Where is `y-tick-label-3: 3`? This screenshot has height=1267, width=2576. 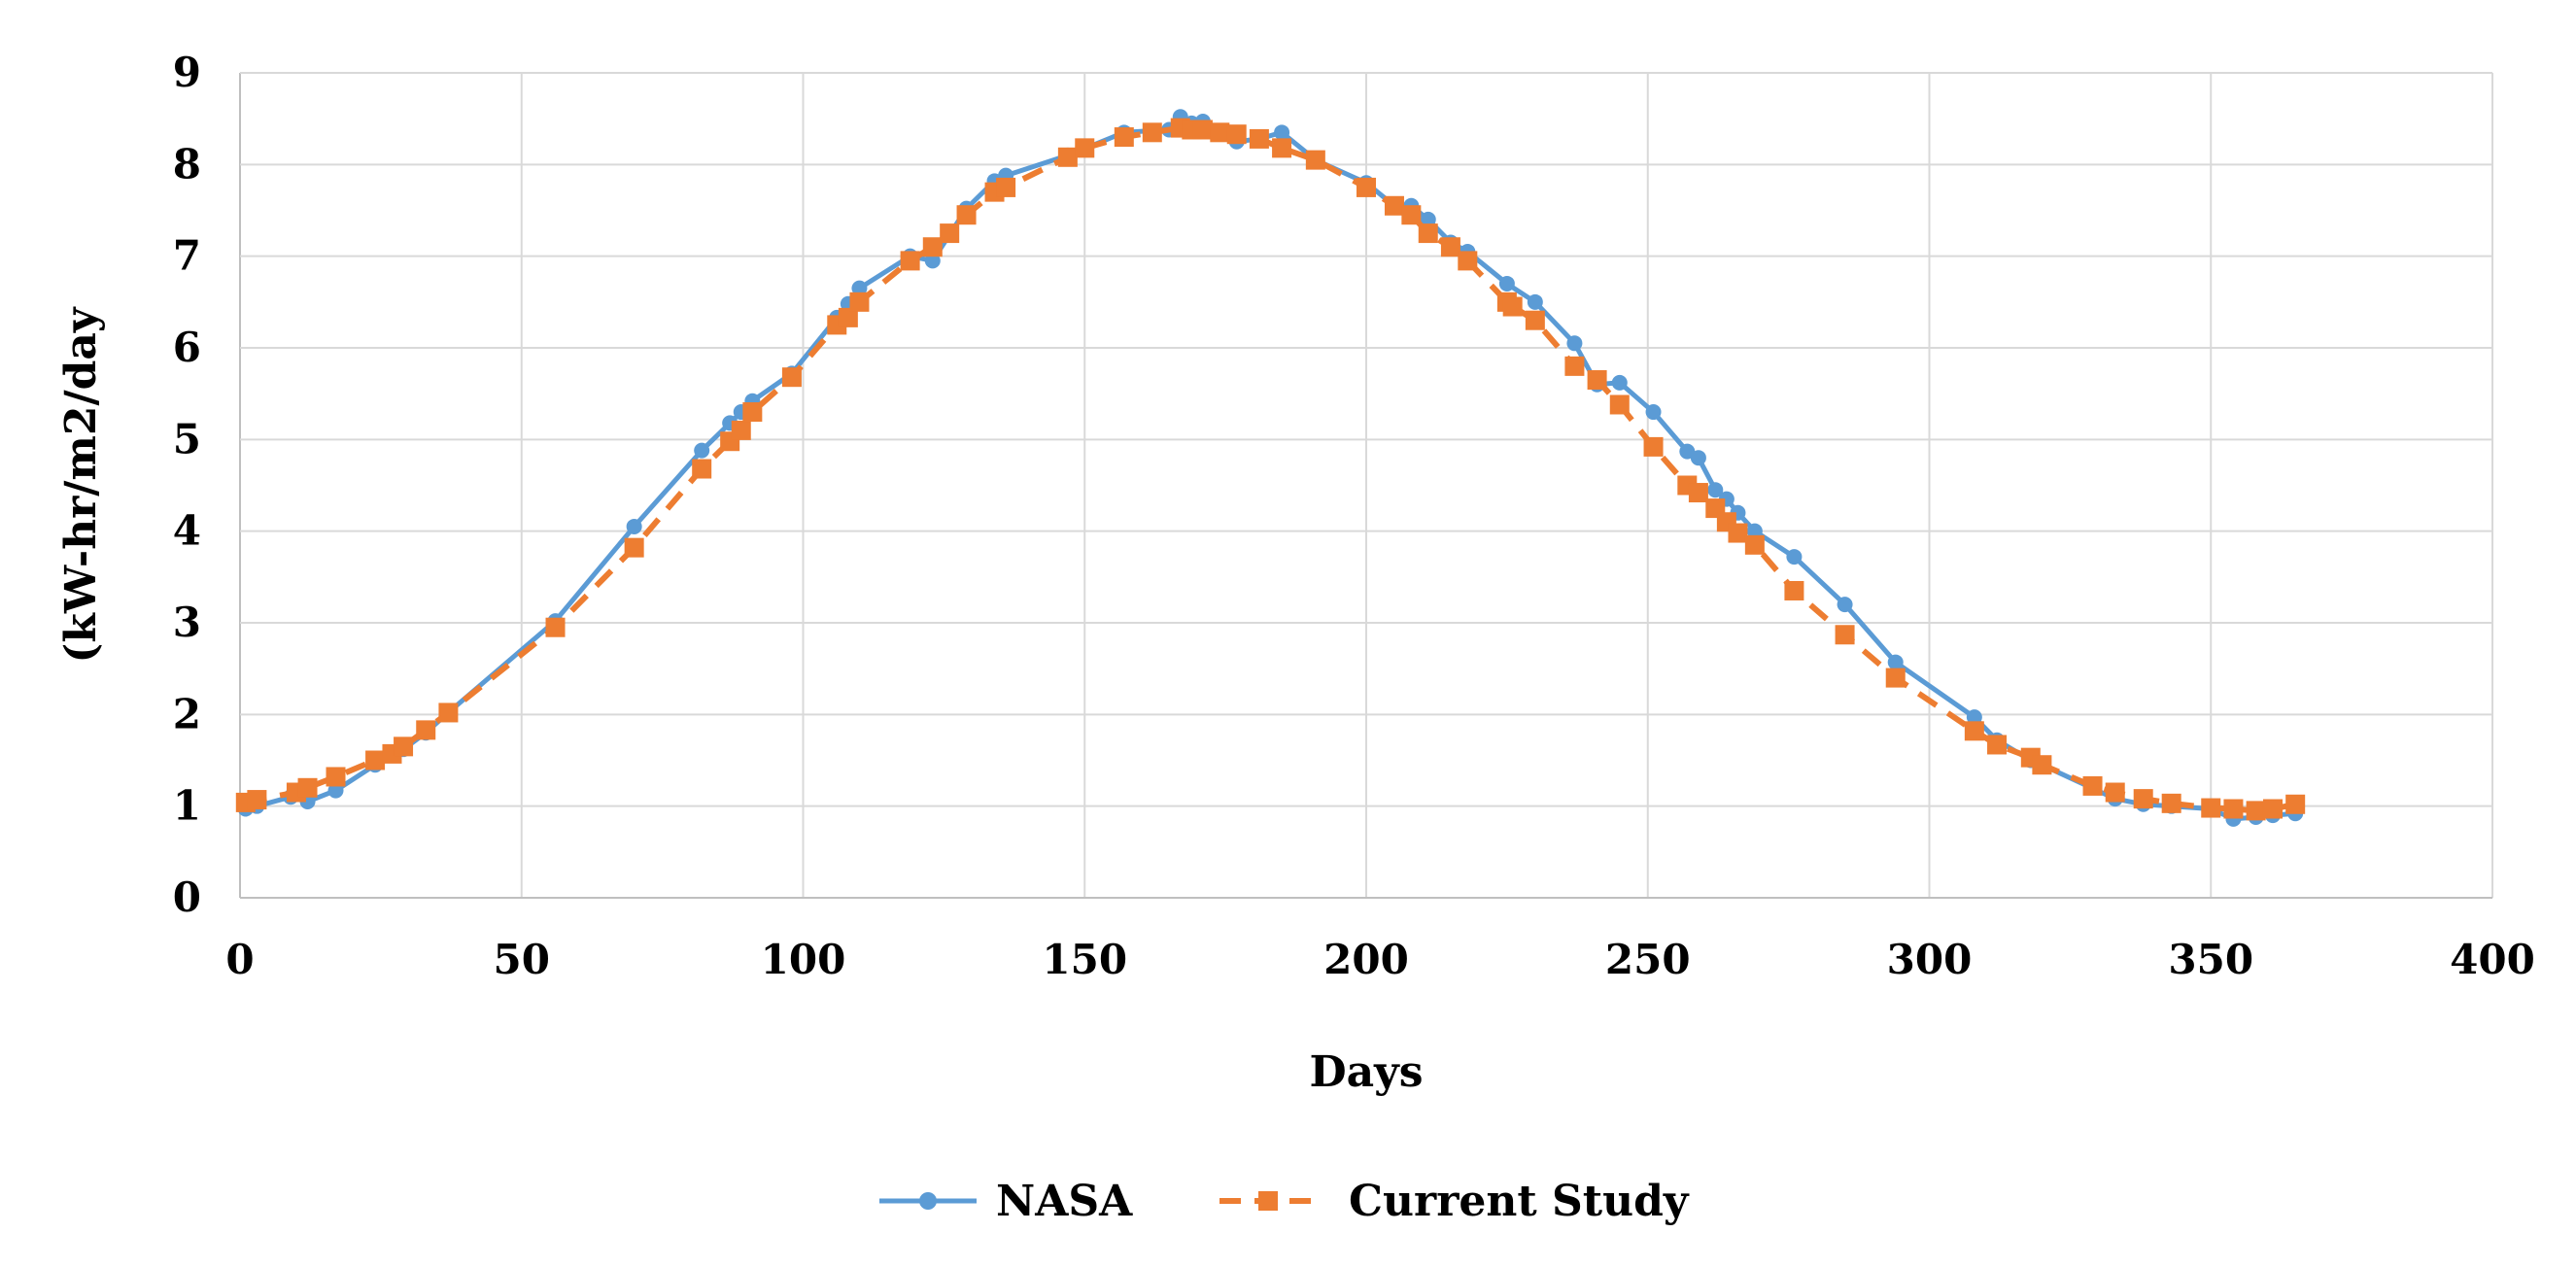 y-tick-label-3: 3 is located at coordinates (187, 622).